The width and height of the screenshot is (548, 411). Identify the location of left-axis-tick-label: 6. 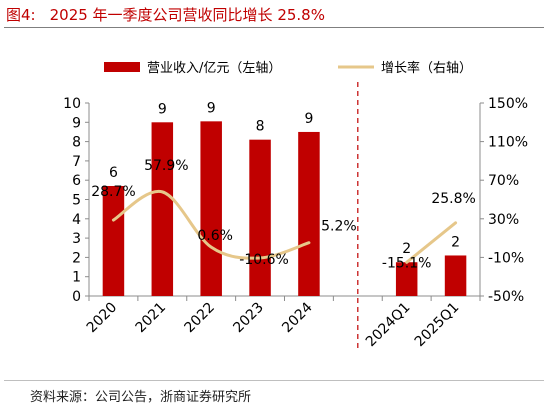
(76, 181).